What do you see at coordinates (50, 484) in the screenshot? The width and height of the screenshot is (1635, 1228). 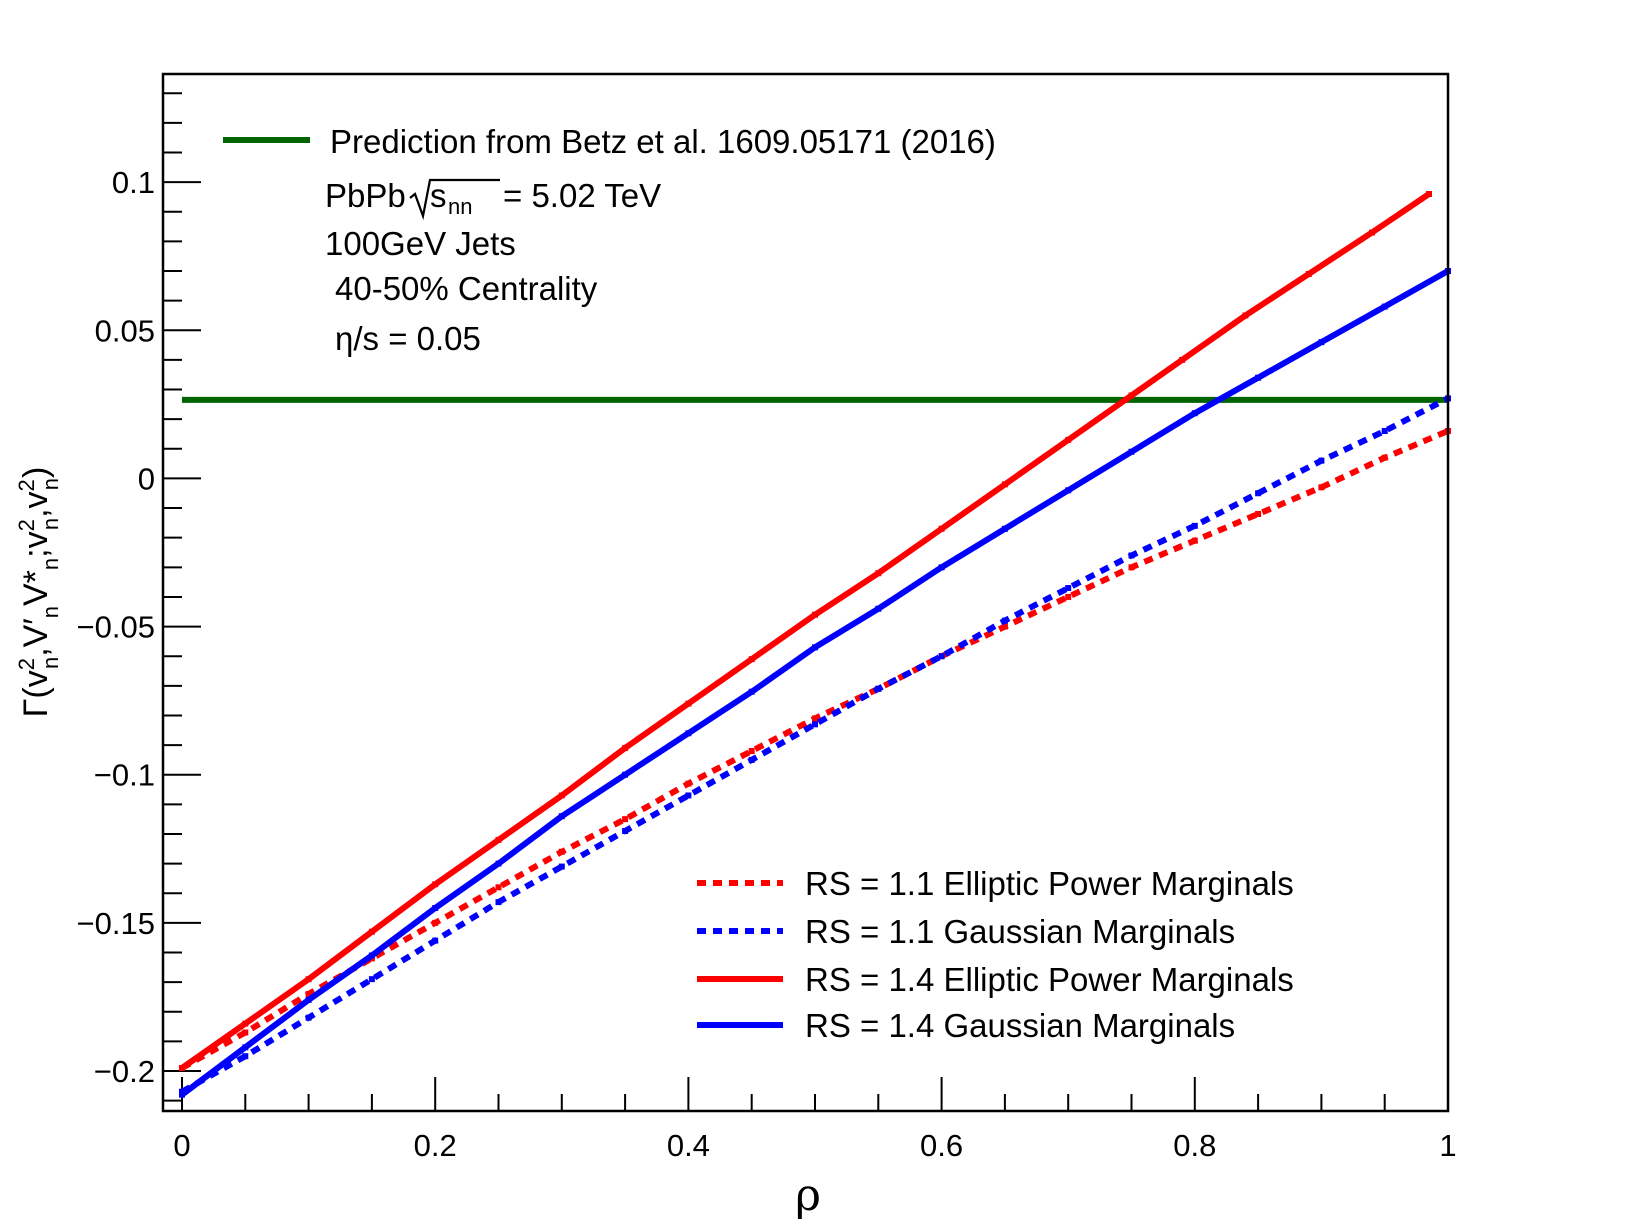 I see `ylabel-v5-sub: n` at bounding box center [50, 484].